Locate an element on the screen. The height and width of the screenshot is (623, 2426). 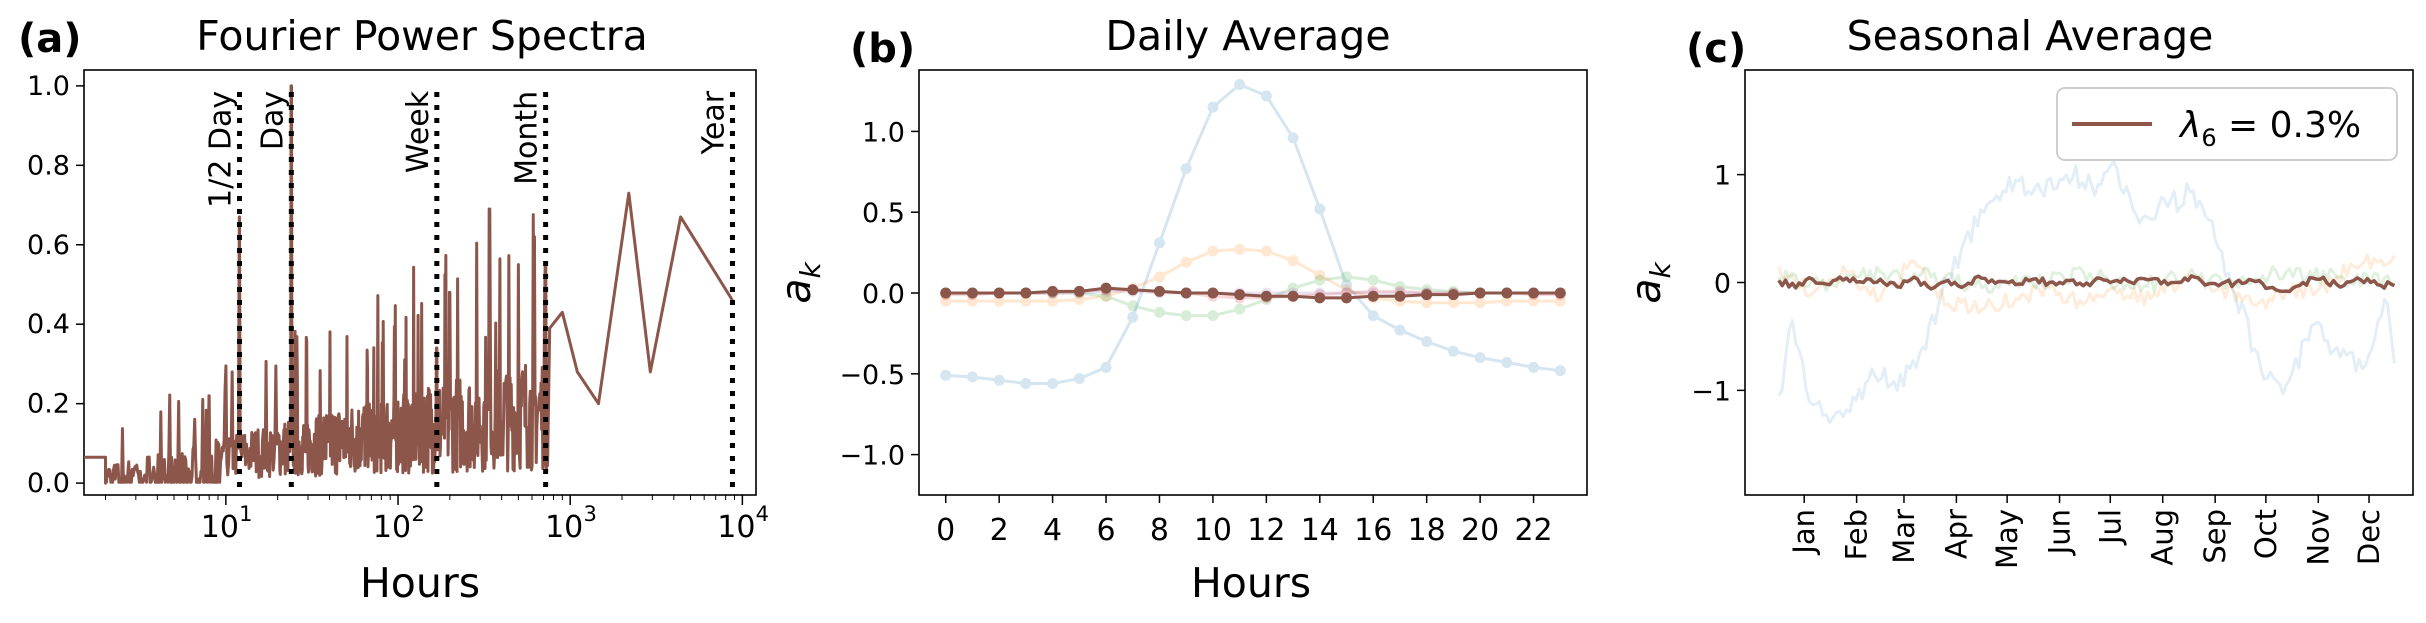
series-line is located at coordinates (1253, 233).